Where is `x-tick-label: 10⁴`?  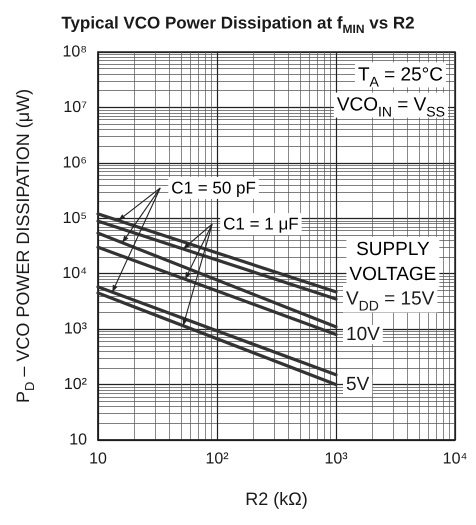
x-tick-label: 10⁴ is located at coordinates (455, 459).